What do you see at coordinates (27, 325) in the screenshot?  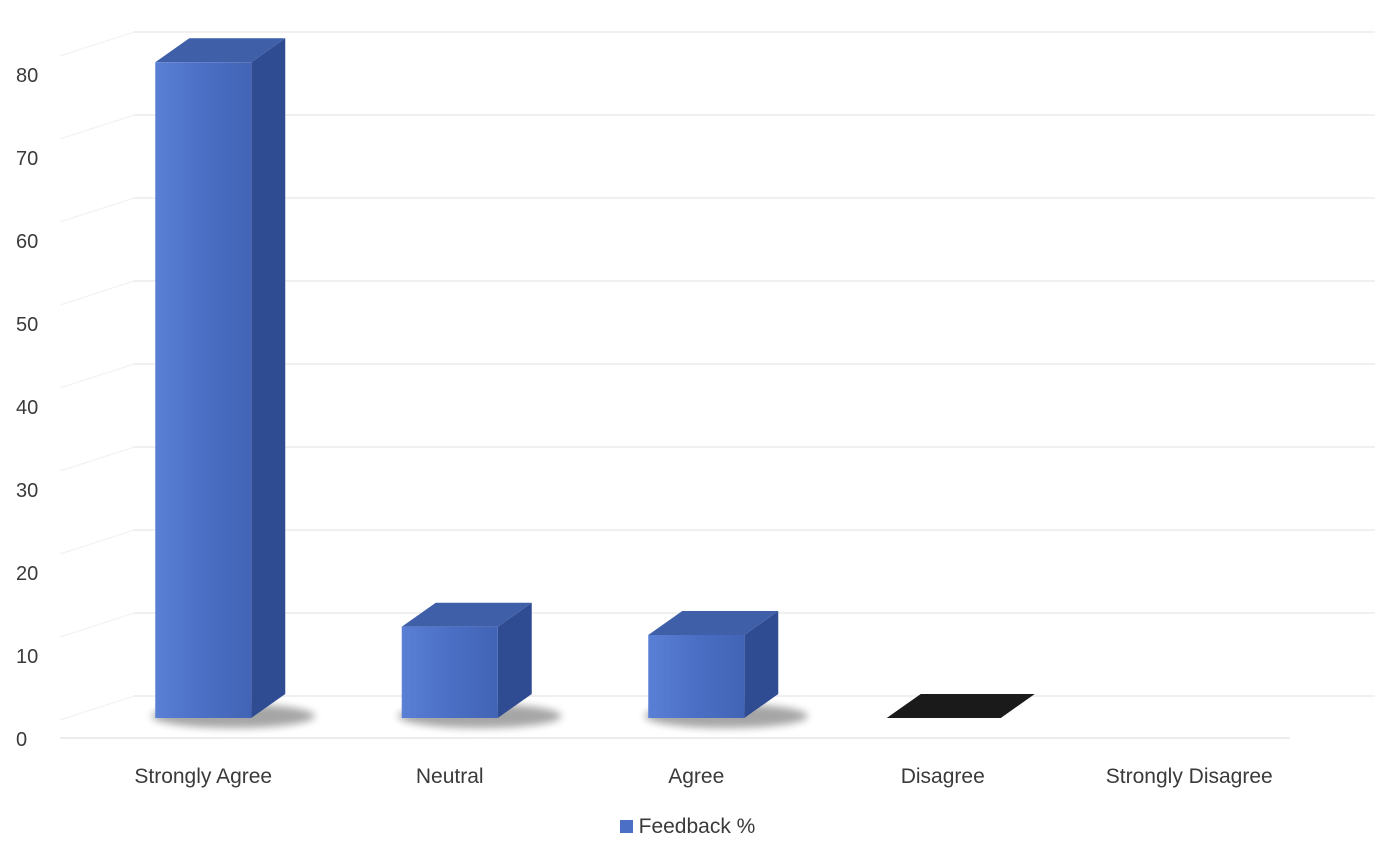 I see `y-tick-label: 50` at bounding box center [27, 325].